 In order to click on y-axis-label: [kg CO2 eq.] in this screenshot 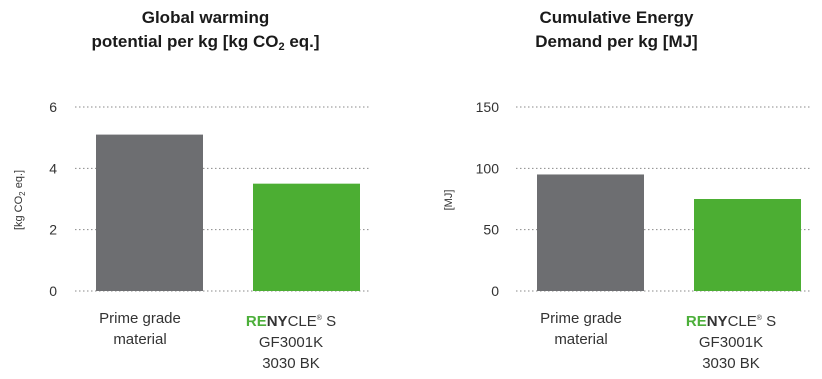, I will do `click(20, 200)`.